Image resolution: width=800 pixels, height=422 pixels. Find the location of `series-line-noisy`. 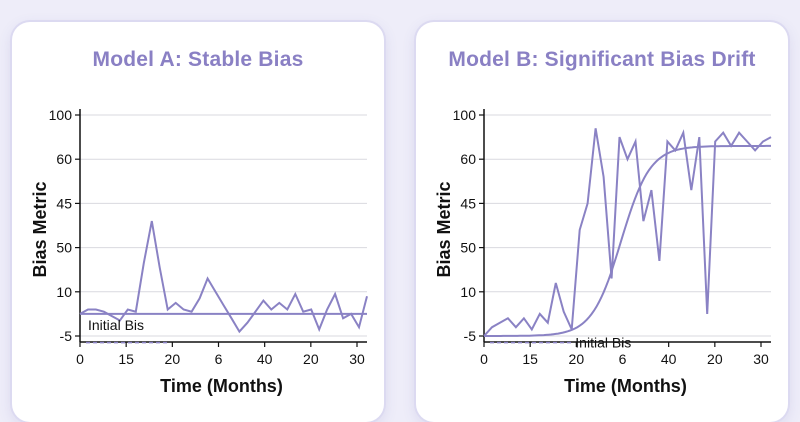

series-line-noisy is located at coordinates (223, 277).